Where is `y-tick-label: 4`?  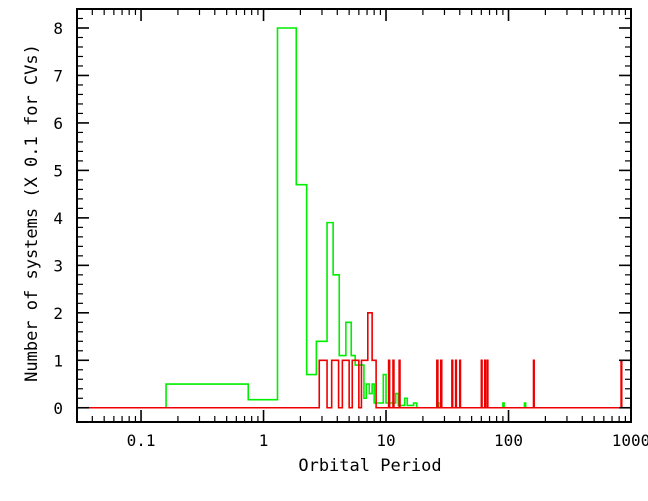
y-tick-label: 4 is located at coordinates (58, 218).